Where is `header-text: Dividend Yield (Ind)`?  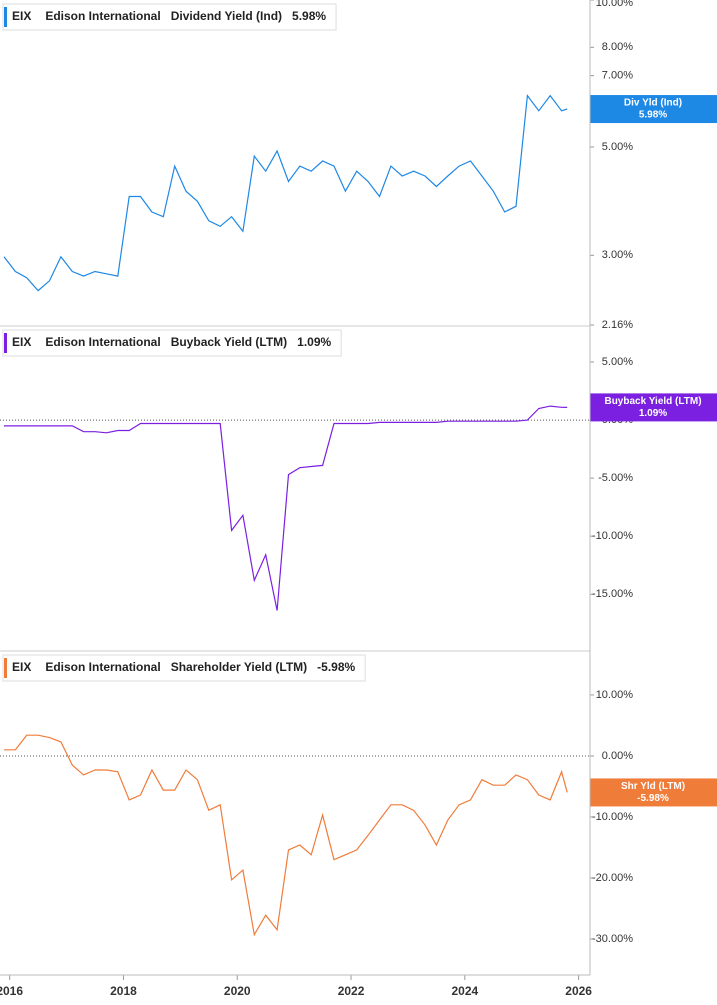 header-text: Dividend Yield (Ind) is located at coordinates (226, 16).